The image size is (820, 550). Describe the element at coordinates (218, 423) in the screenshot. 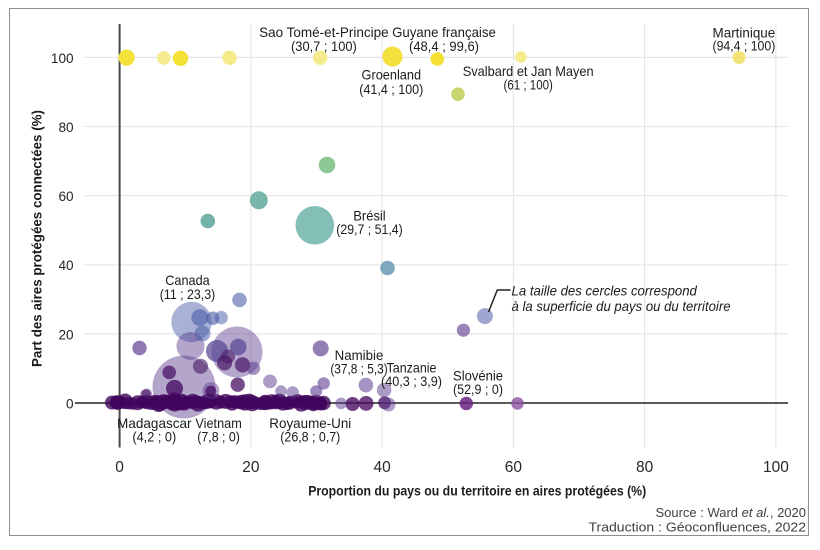

I see `svg-text: Vietnam` at that location.